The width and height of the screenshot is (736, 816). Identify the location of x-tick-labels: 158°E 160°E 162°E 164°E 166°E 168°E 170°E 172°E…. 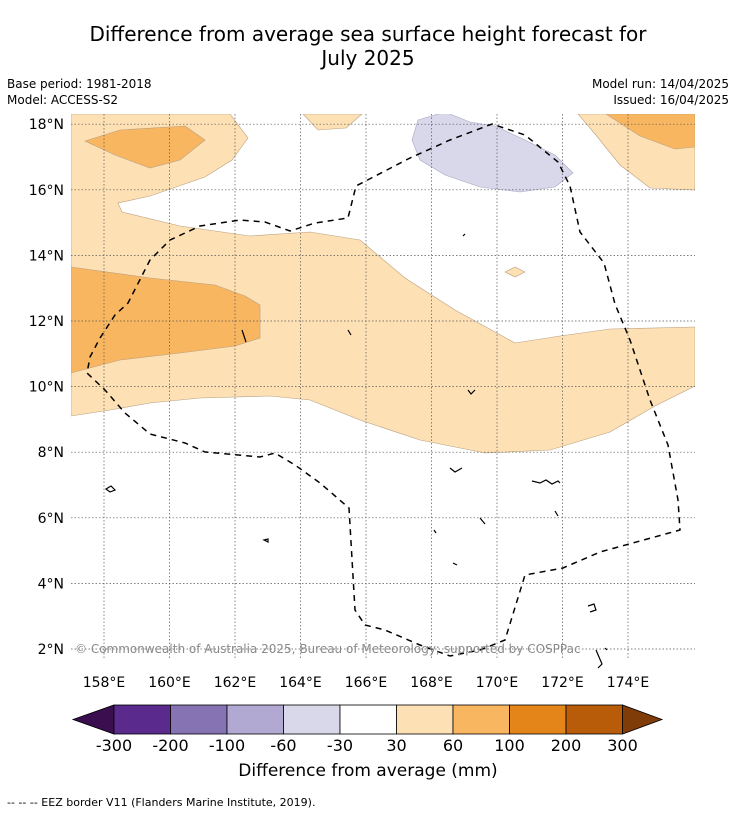
(366, 683).